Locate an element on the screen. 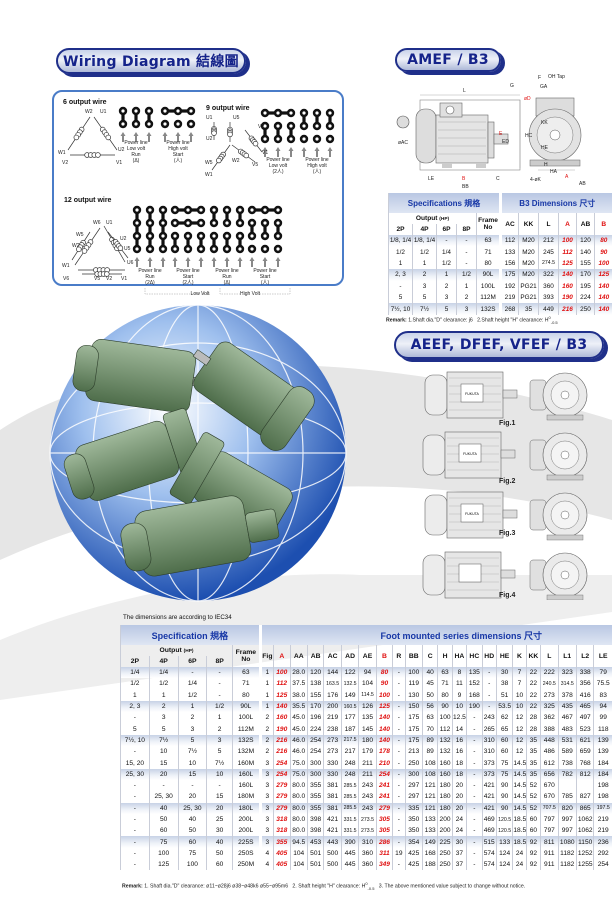  power-line-label: (2Δ) is located at coordinates (150, 283).